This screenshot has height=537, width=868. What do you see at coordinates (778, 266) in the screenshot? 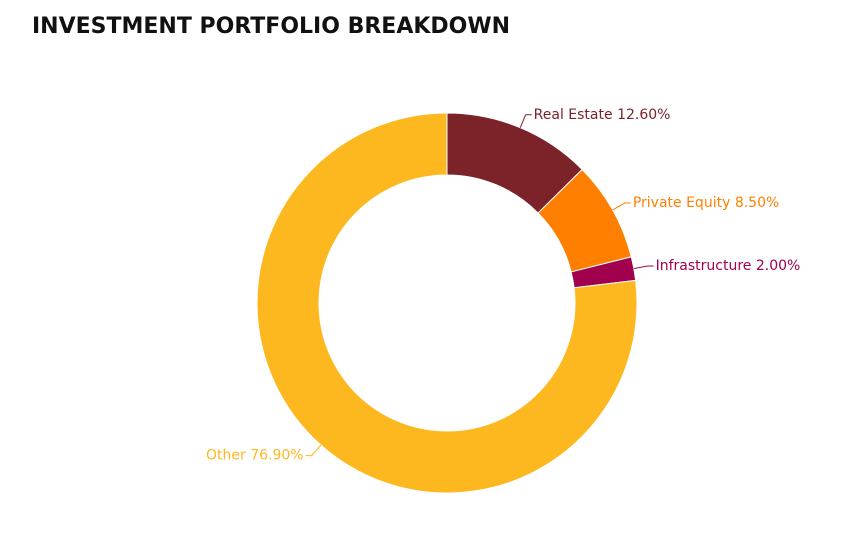
I see `slice-value: 2.00%` at bounding box center [778, 266].